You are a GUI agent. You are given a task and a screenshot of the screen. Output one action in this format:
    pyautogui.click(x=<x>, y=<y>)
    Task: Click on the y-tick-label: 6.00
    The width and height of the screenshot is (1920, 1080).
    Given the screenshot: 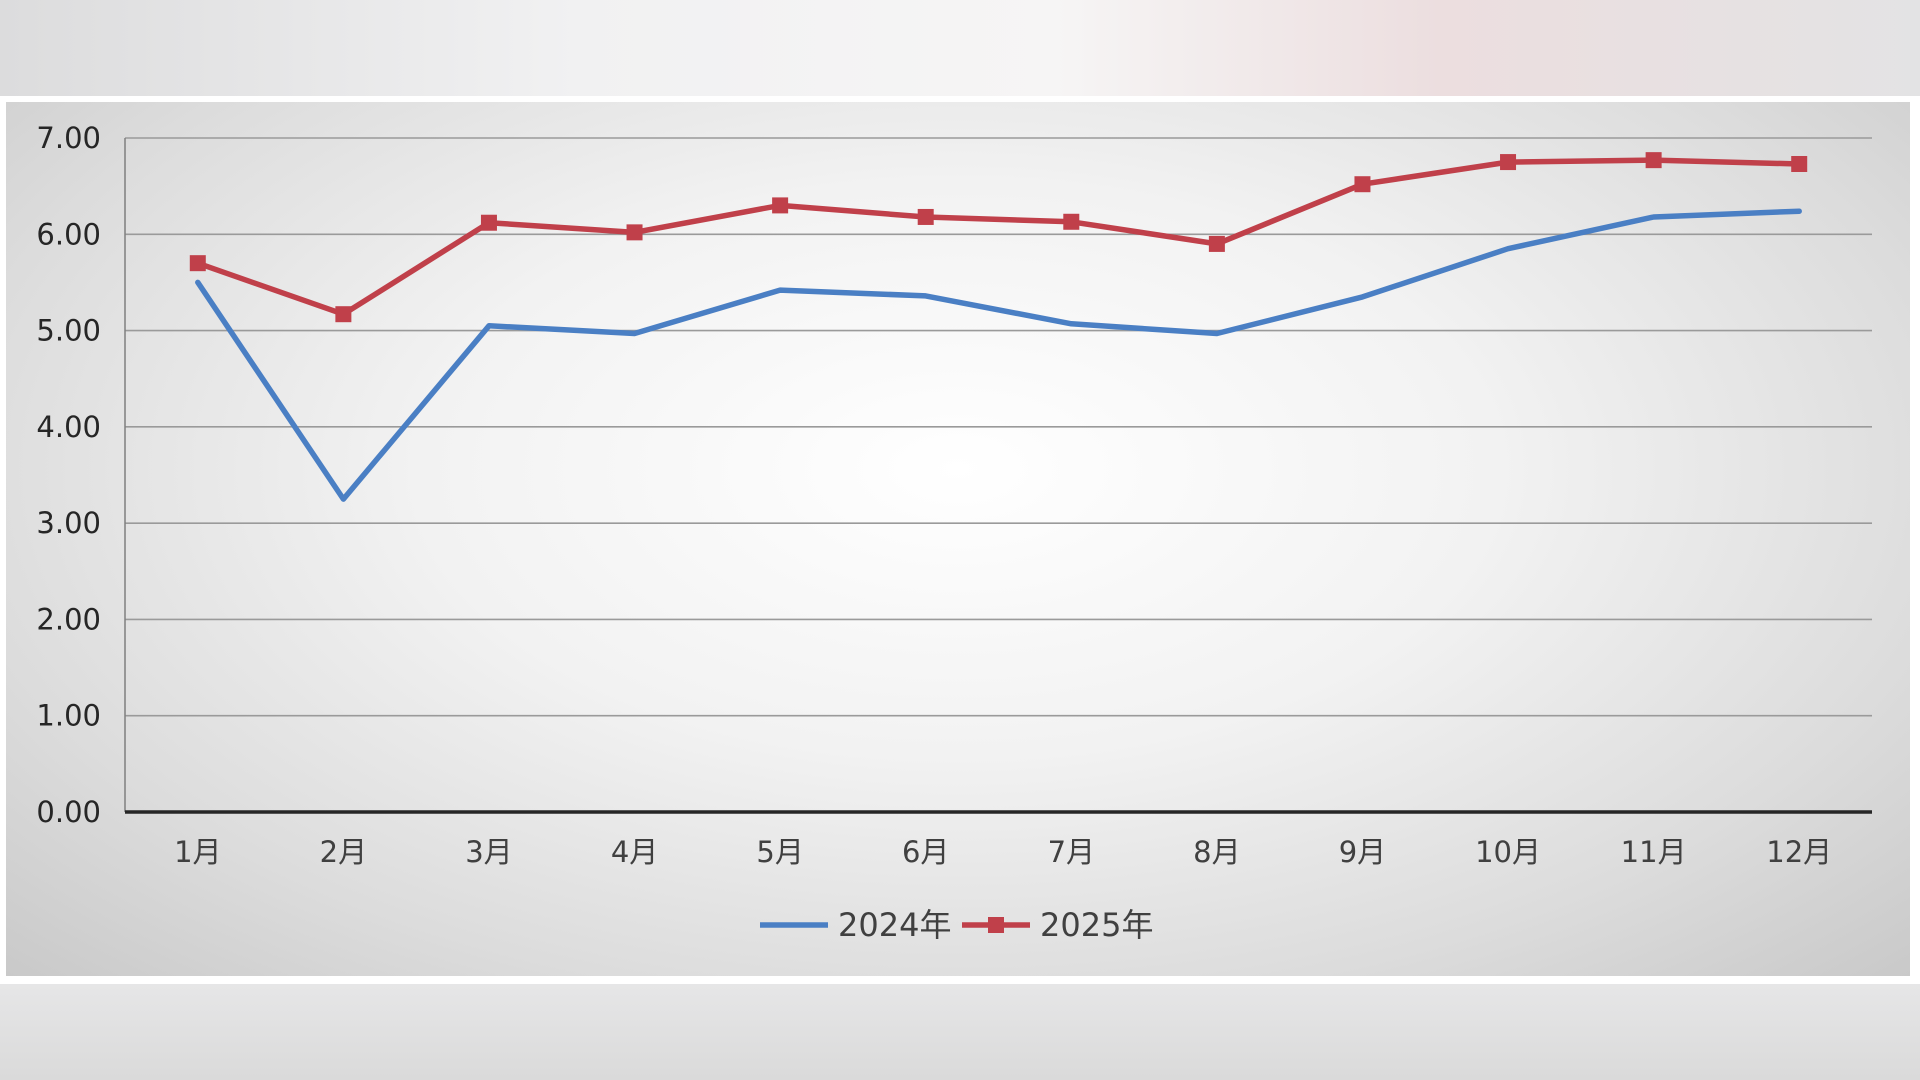 What is the action you would take?
    pyautogui.click(x=68, y=234)
    